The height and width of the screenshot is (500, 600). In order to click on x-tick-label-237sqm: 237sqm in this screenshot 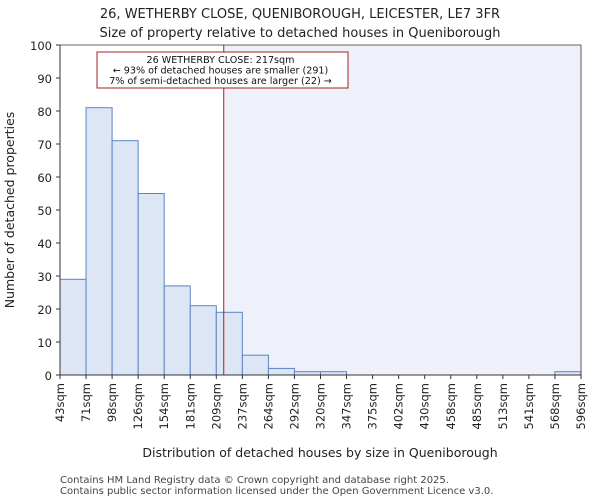, I will do `click(242, 406)`.